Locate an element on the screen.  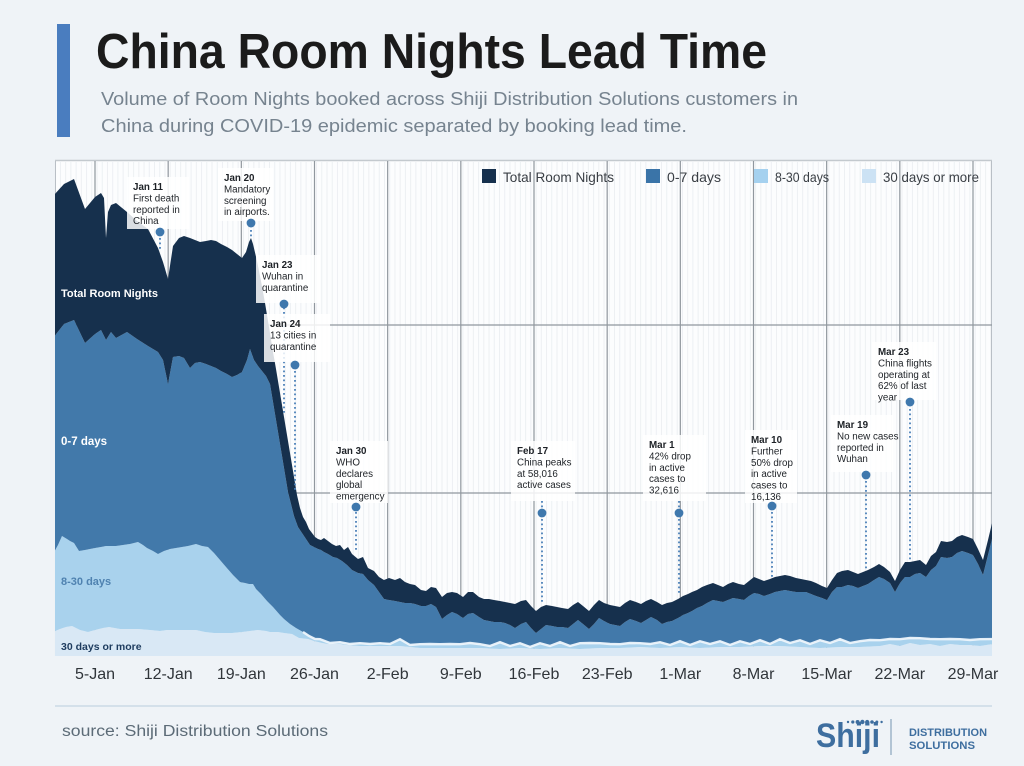
svg-text: year is located at coordinates (888, 398).